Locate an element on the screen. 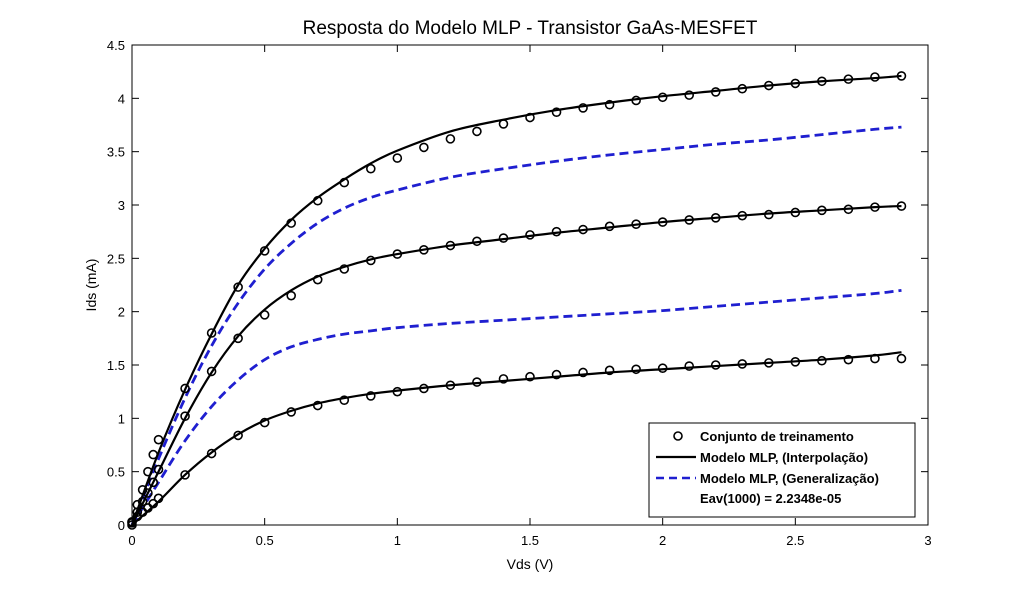 This screenshot has width=1024, height=589. legend-box is located at coordinates (782, 470).